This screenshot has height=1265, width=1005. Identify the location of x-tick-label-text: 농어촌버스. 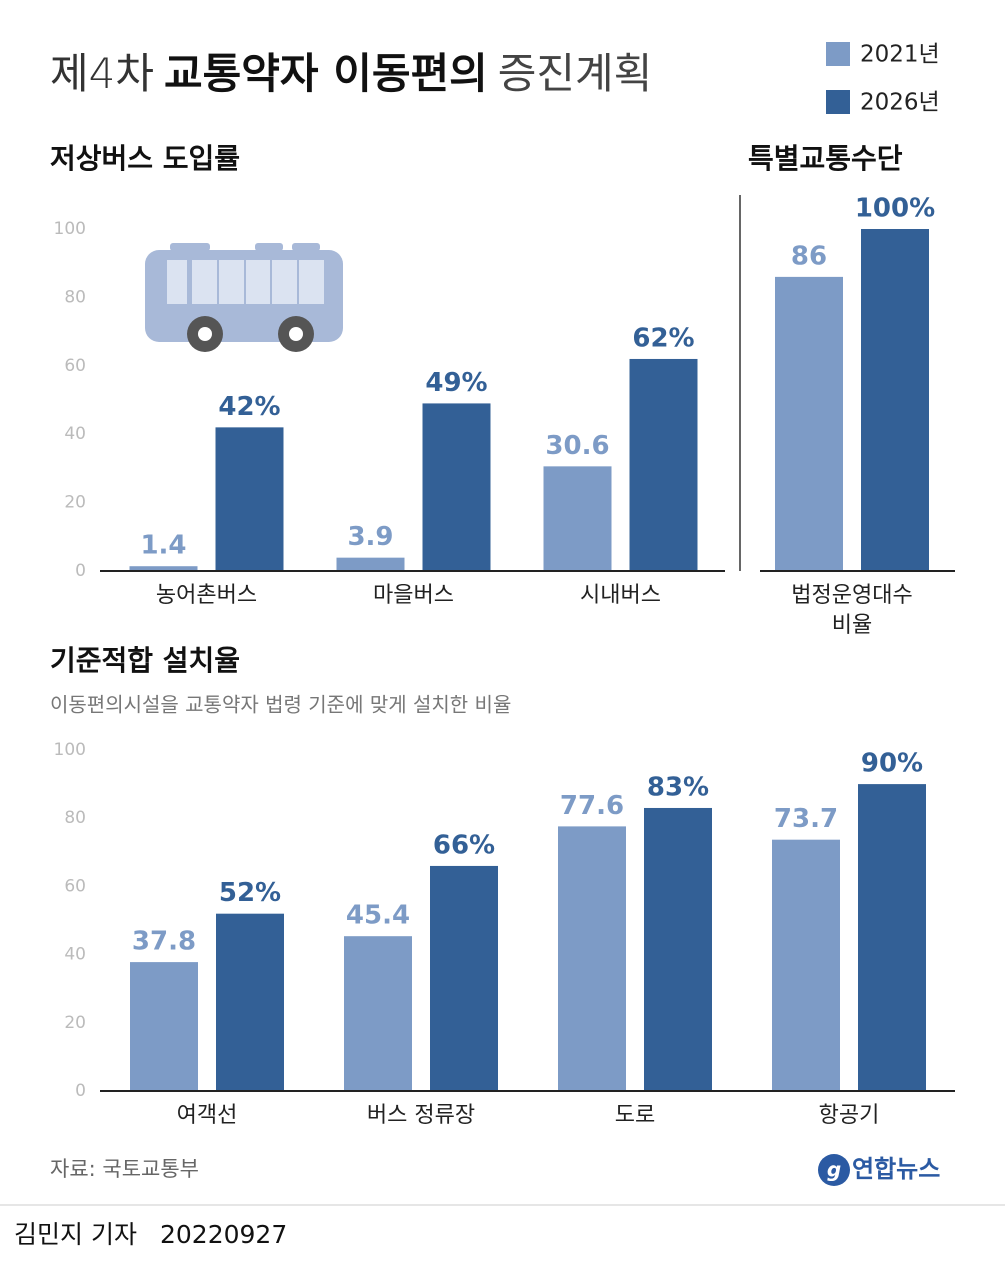
(206, 595).